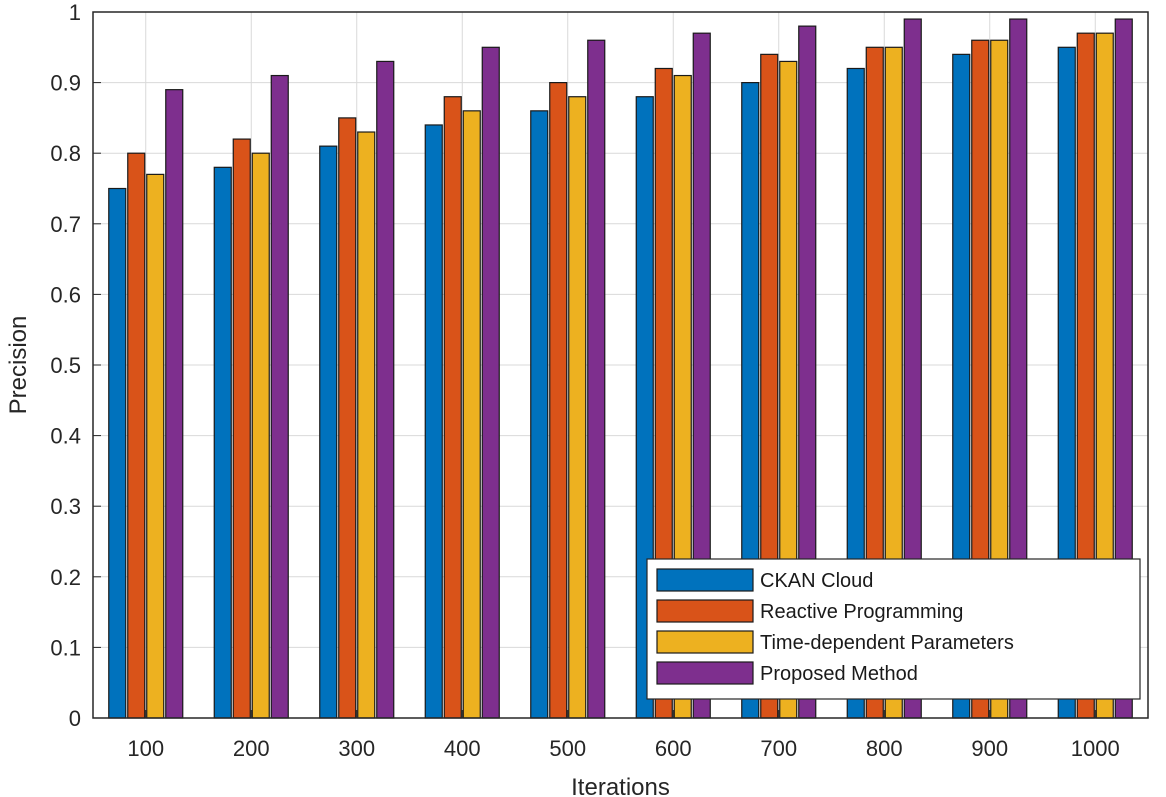  I want to click on y-tick-label: 0.9, so click(65, 83).